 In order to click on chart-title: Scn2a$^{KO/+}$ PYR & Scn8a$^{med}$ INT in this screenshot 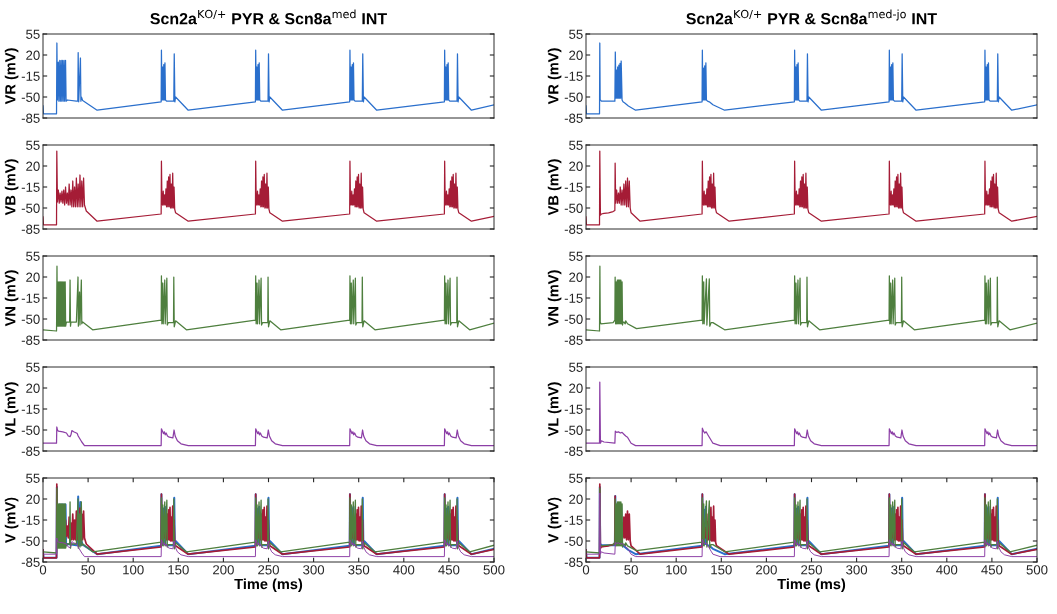, I will do `click(268, 17)`.